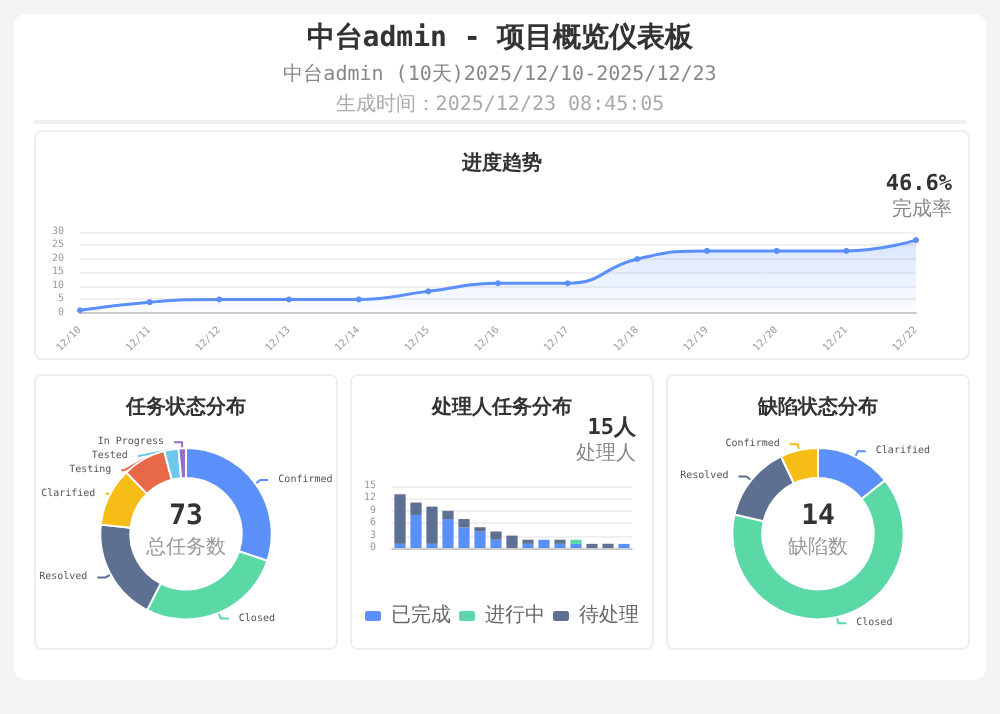 The width and height of the screenshot is (1000, 714). What do you see at coordinates (609, 615) in the screenshot?
I see `legend-label: 待处理` at bounding box center [609, 615].